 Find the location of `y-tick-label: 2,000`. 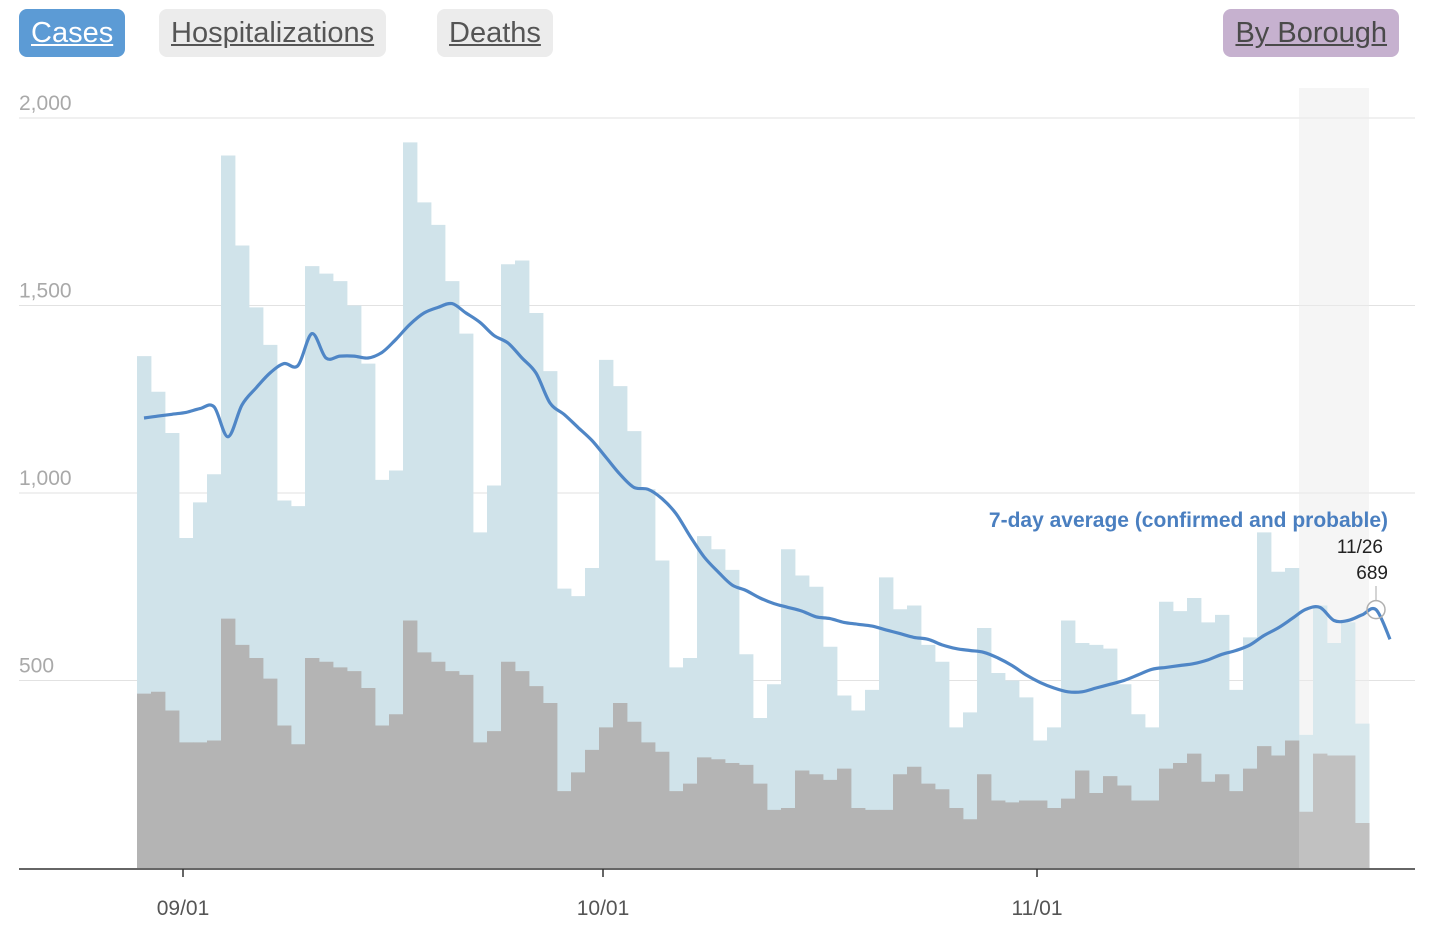

y-tick-label: 2,000 is located at coordinates (45, 103).